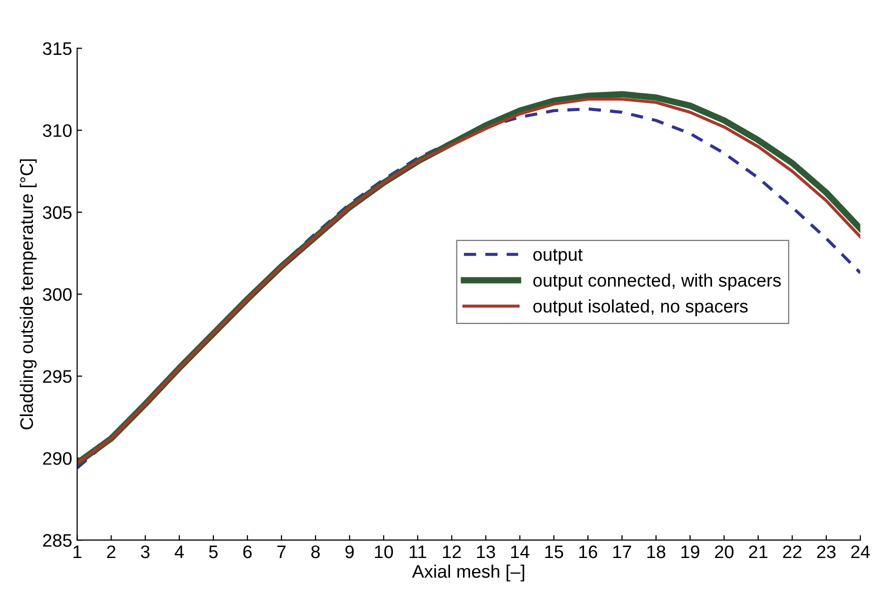 The height and width of the screenshot is (589, 877). I want to click on x-tick-label: 10, so click(383, 551).